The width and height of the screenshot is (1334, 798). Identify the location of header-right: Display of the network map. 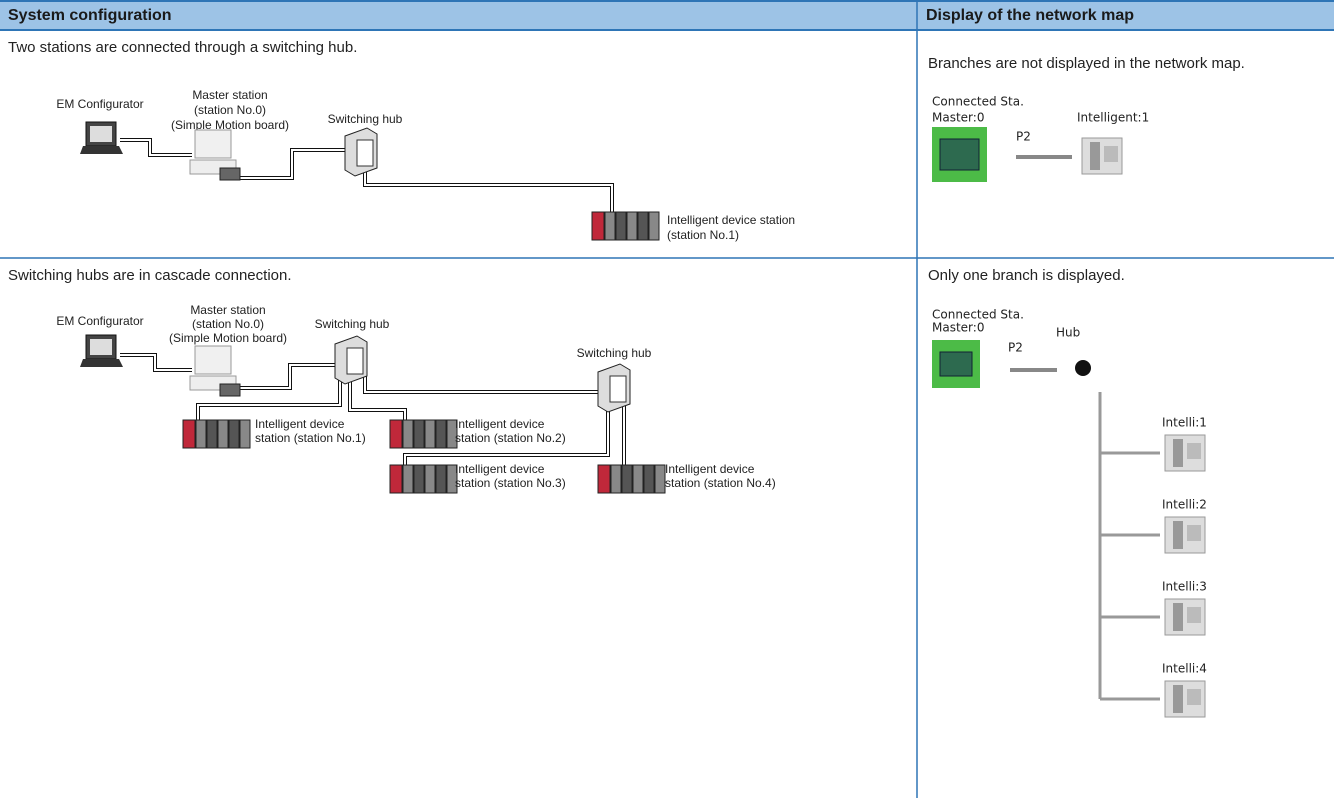
(1030, 15).